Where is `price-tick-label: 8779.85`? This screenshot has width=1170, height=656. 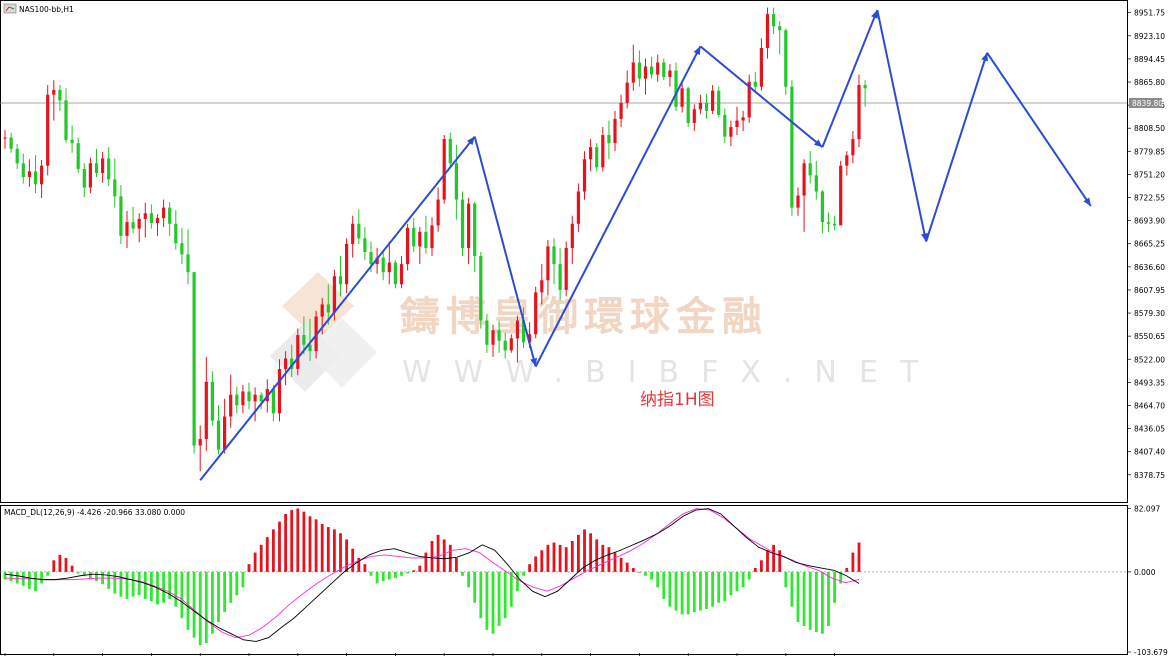 price-tick-label: 8779.85 is located at coordinates (1149, 151).